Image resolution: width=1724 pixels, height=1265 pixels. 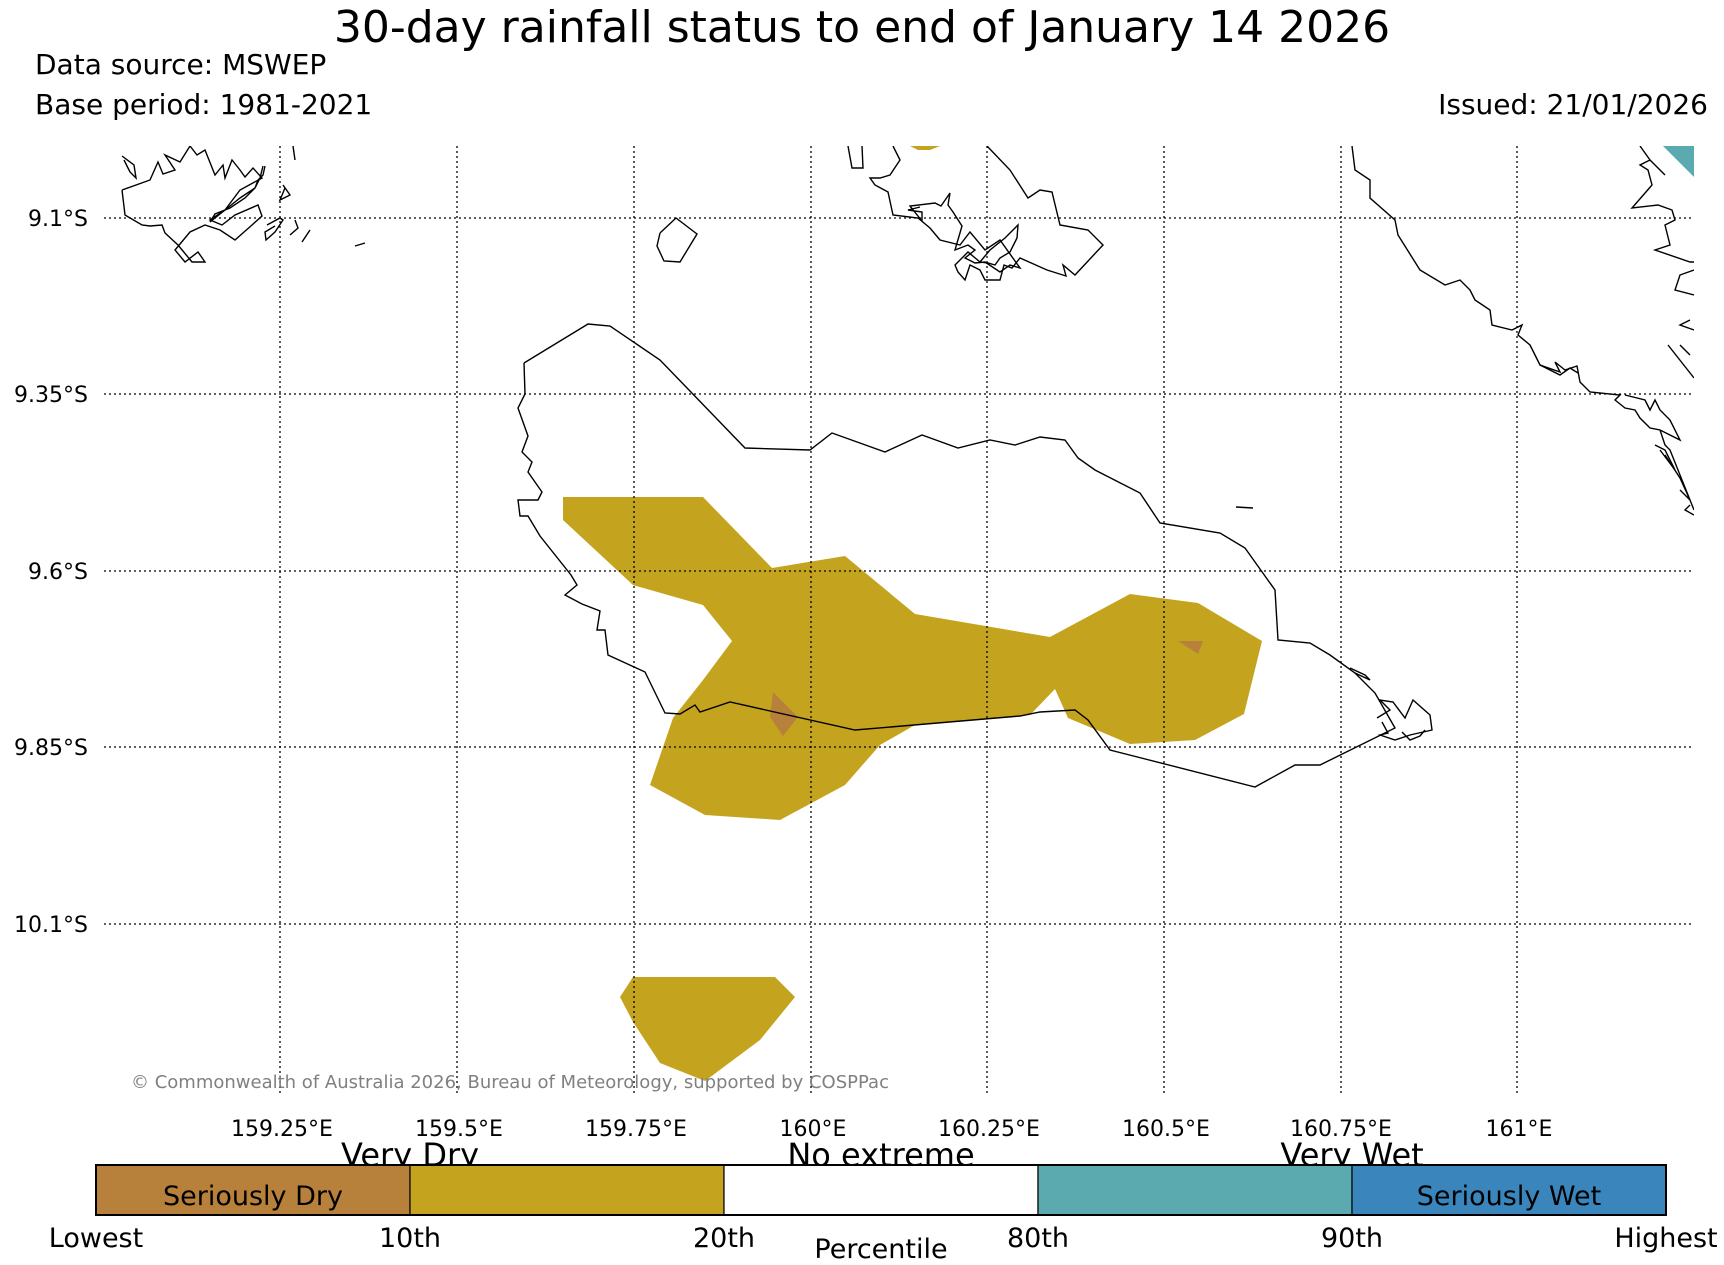 I want to click on seriously-dry-spot-east, so click(x=1190, y=647).